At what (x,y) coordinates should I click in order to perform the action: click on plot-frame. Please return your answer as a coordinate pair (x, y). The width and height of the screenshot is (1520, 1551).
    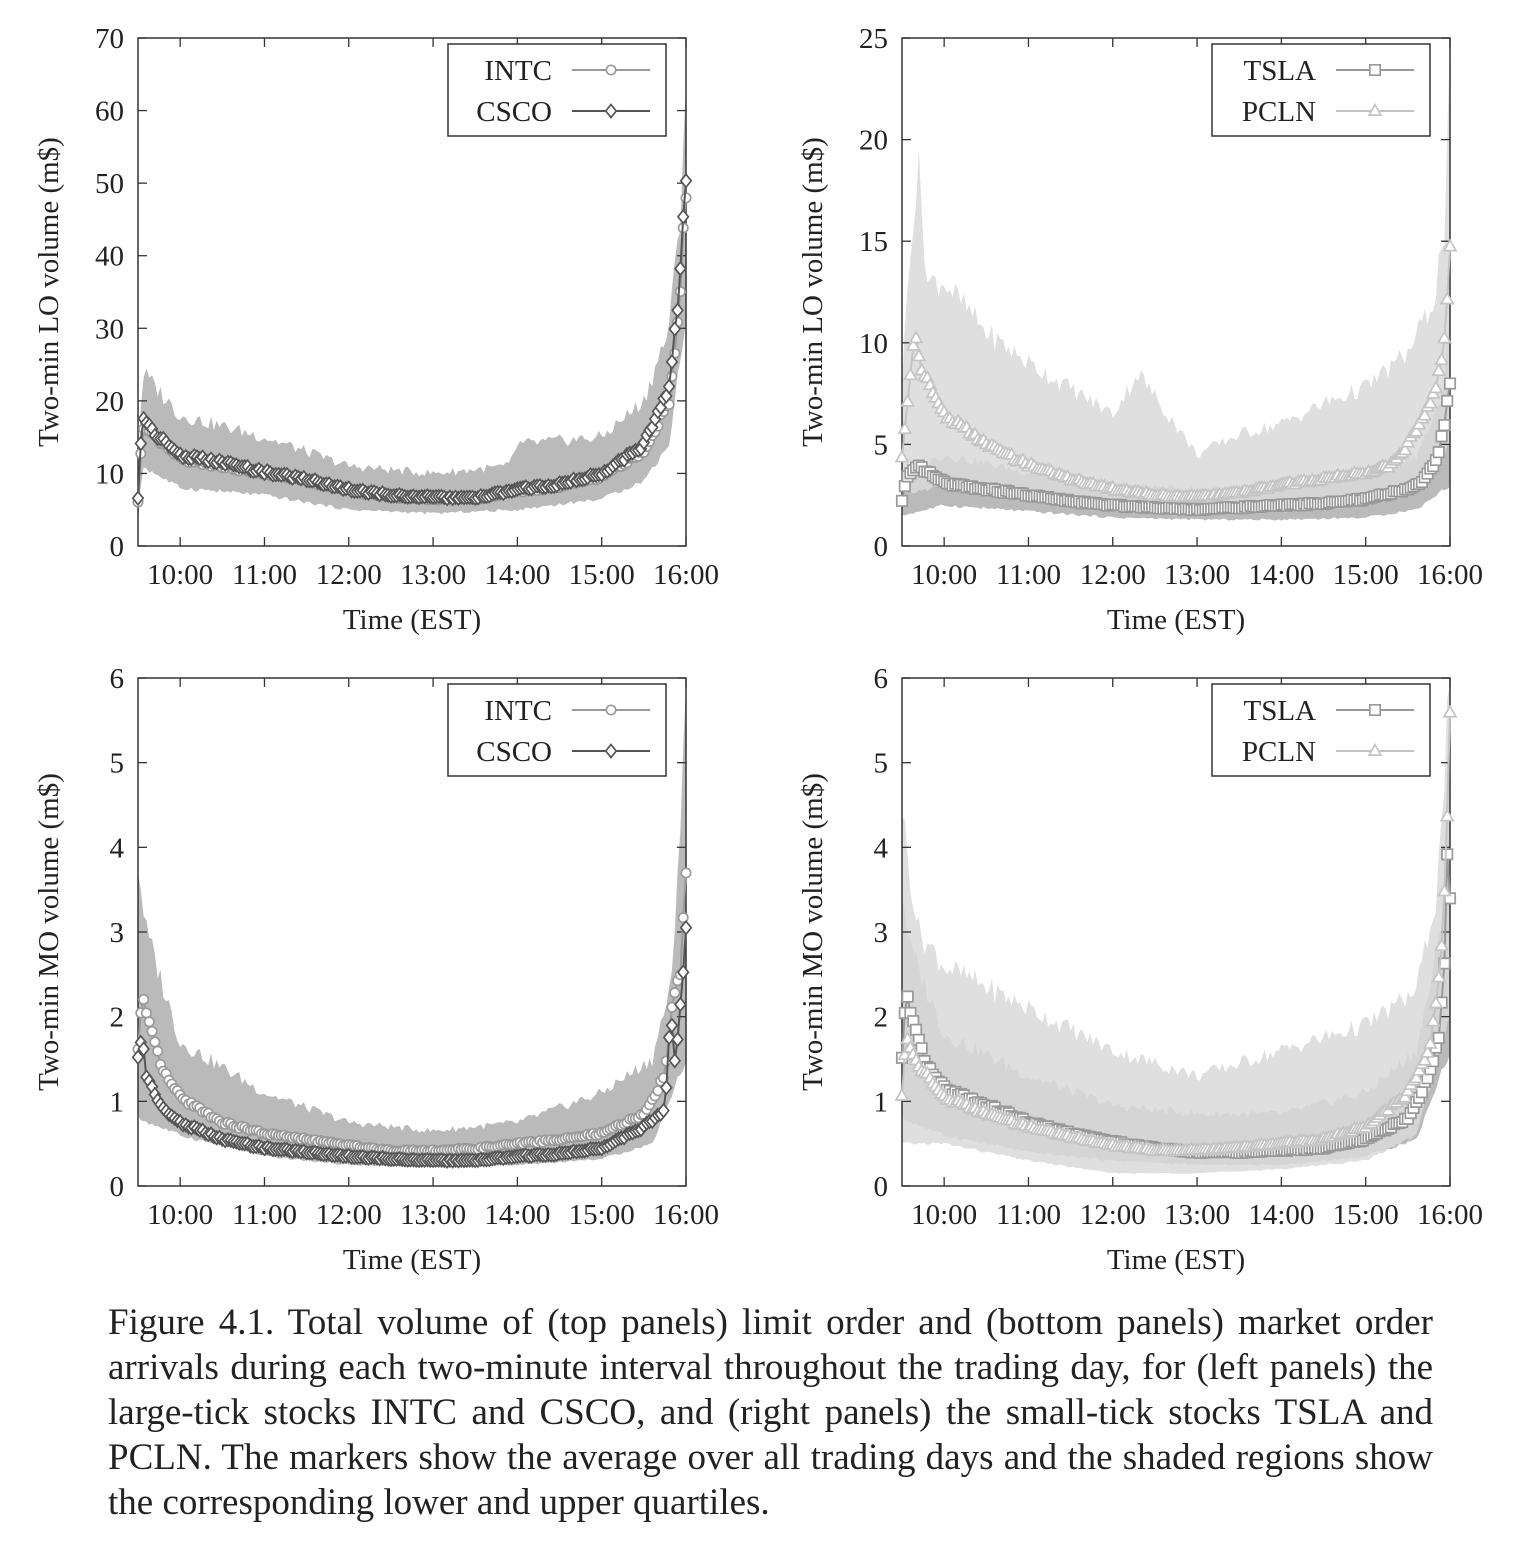
    Looking at the image, I should click on (412, 292).